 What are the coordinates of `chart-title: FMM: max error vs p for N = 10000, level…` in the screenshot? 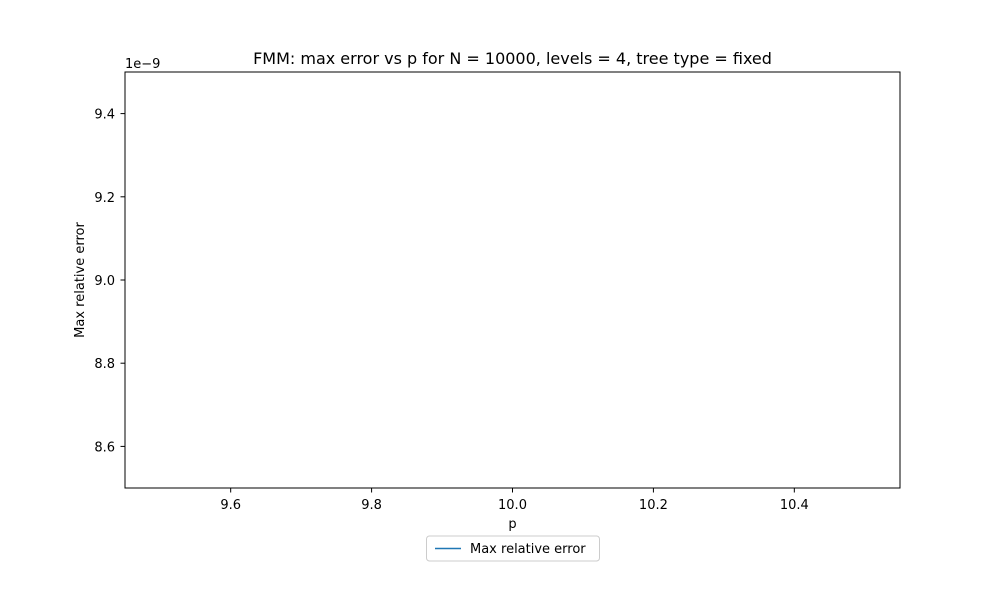 It's located at (512, 58).